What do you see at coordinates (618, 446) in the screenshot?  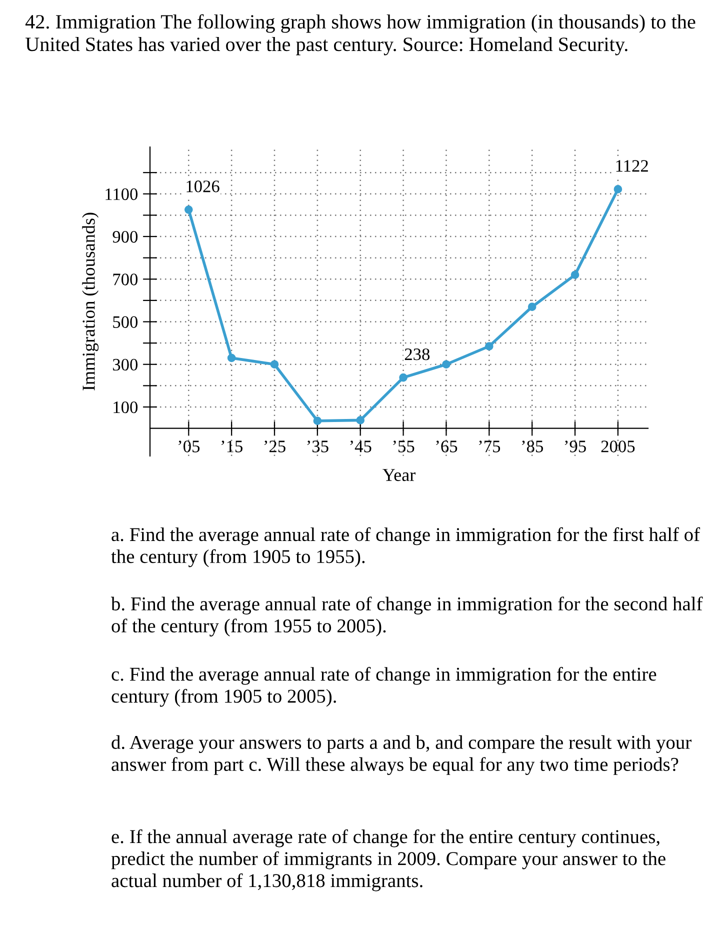 I see `x-tick-label: 2005` at bounding box center [618, 446].